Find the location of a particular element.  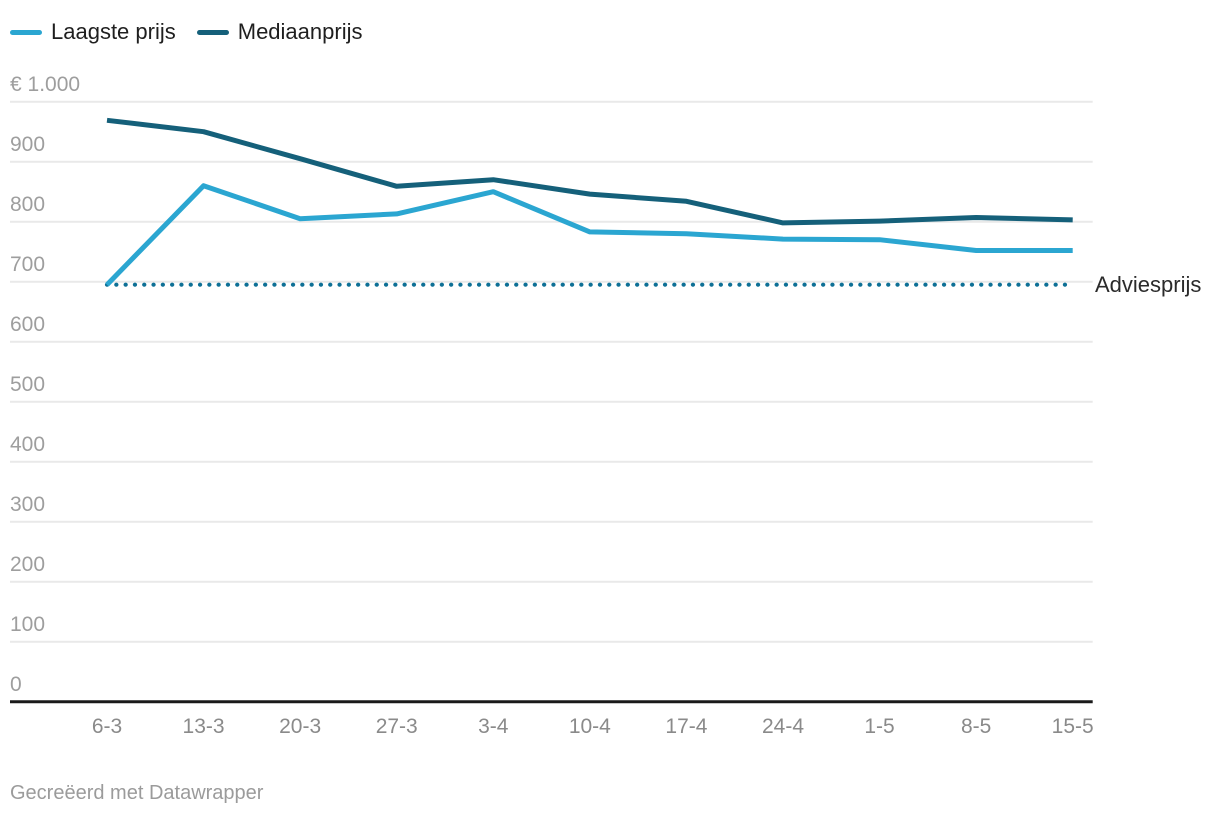

x-tick-label: 24-4 is located at coordinates (782, 726).